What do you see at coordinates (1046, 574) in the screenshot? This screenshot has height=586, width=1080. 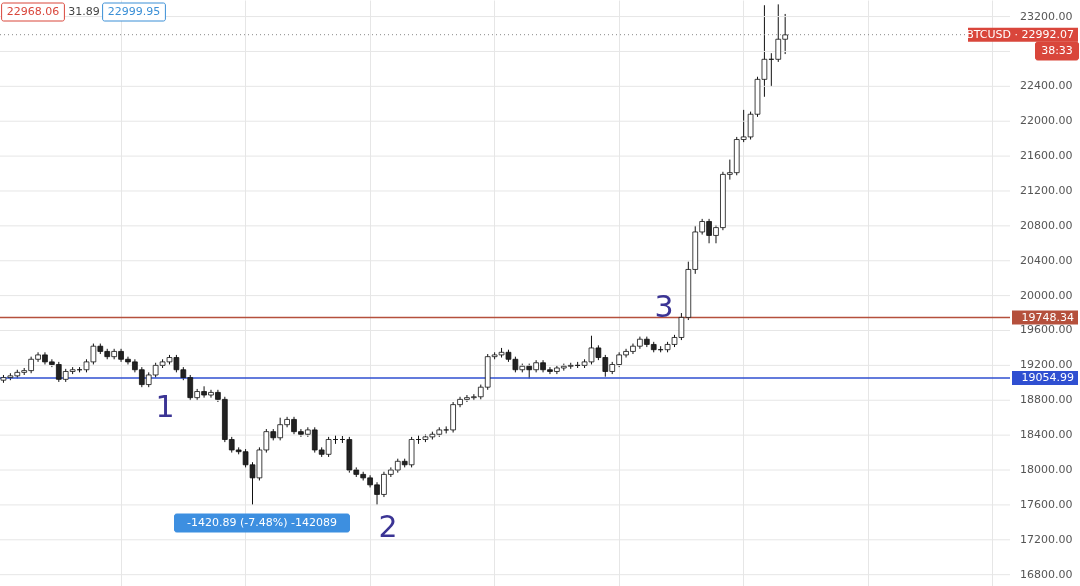 I see `y-tick-label: 16800.00` at bounding box center [1046, 574].